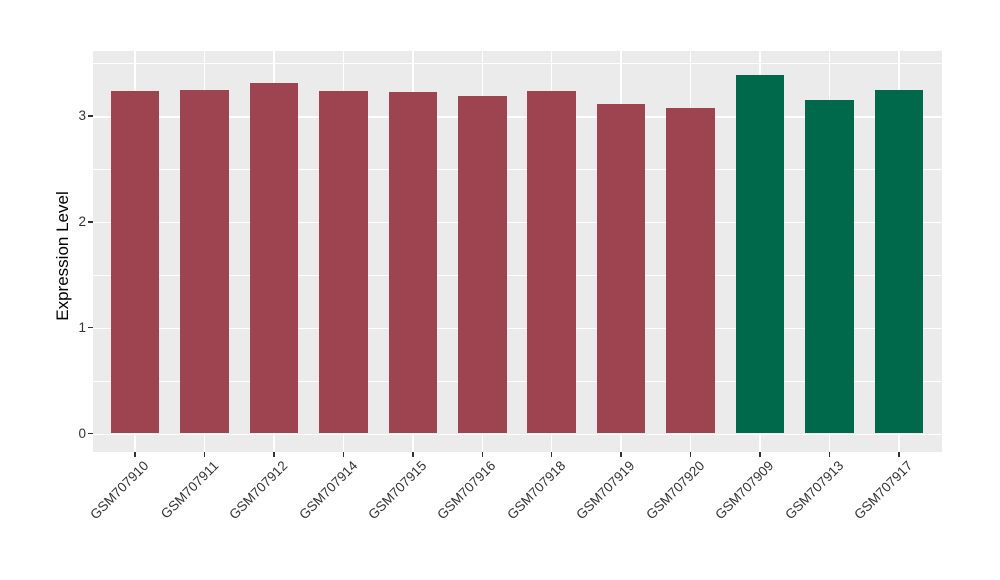 The image size is (1000, 580). What do you see at coordinates (482, 264) in the screenshot?
I see `bar-GSM707916` at bounding box center [482, 264].